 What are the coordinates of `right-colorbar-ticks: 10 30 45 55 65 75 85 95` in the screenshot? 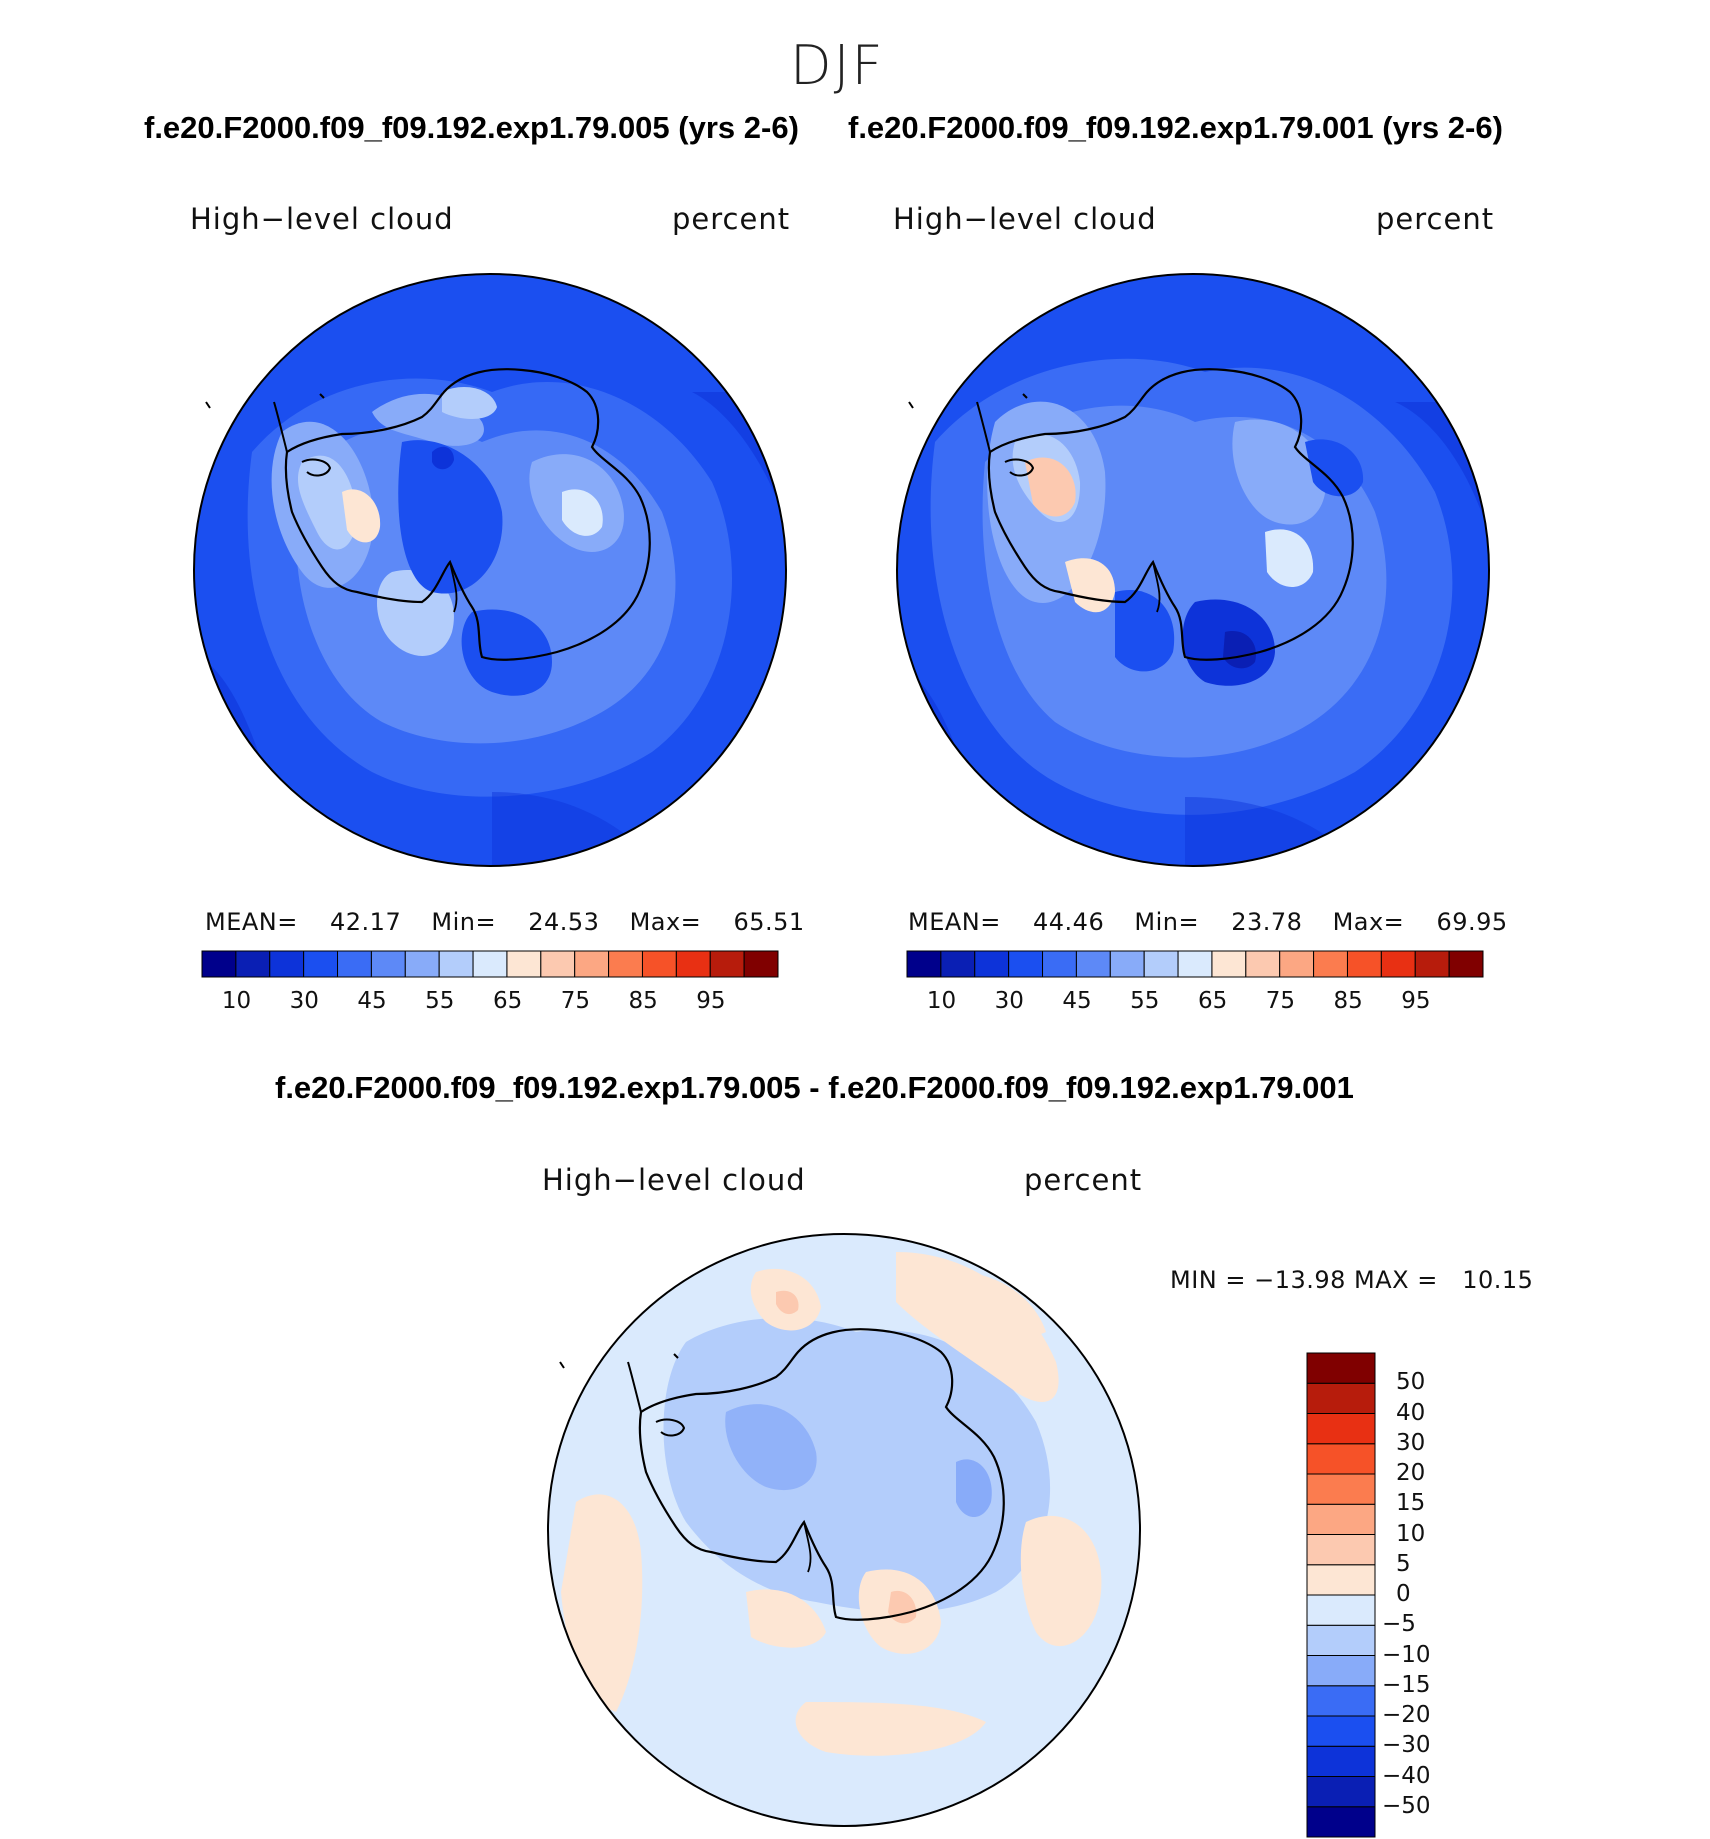 It's located at (1195, 1003).